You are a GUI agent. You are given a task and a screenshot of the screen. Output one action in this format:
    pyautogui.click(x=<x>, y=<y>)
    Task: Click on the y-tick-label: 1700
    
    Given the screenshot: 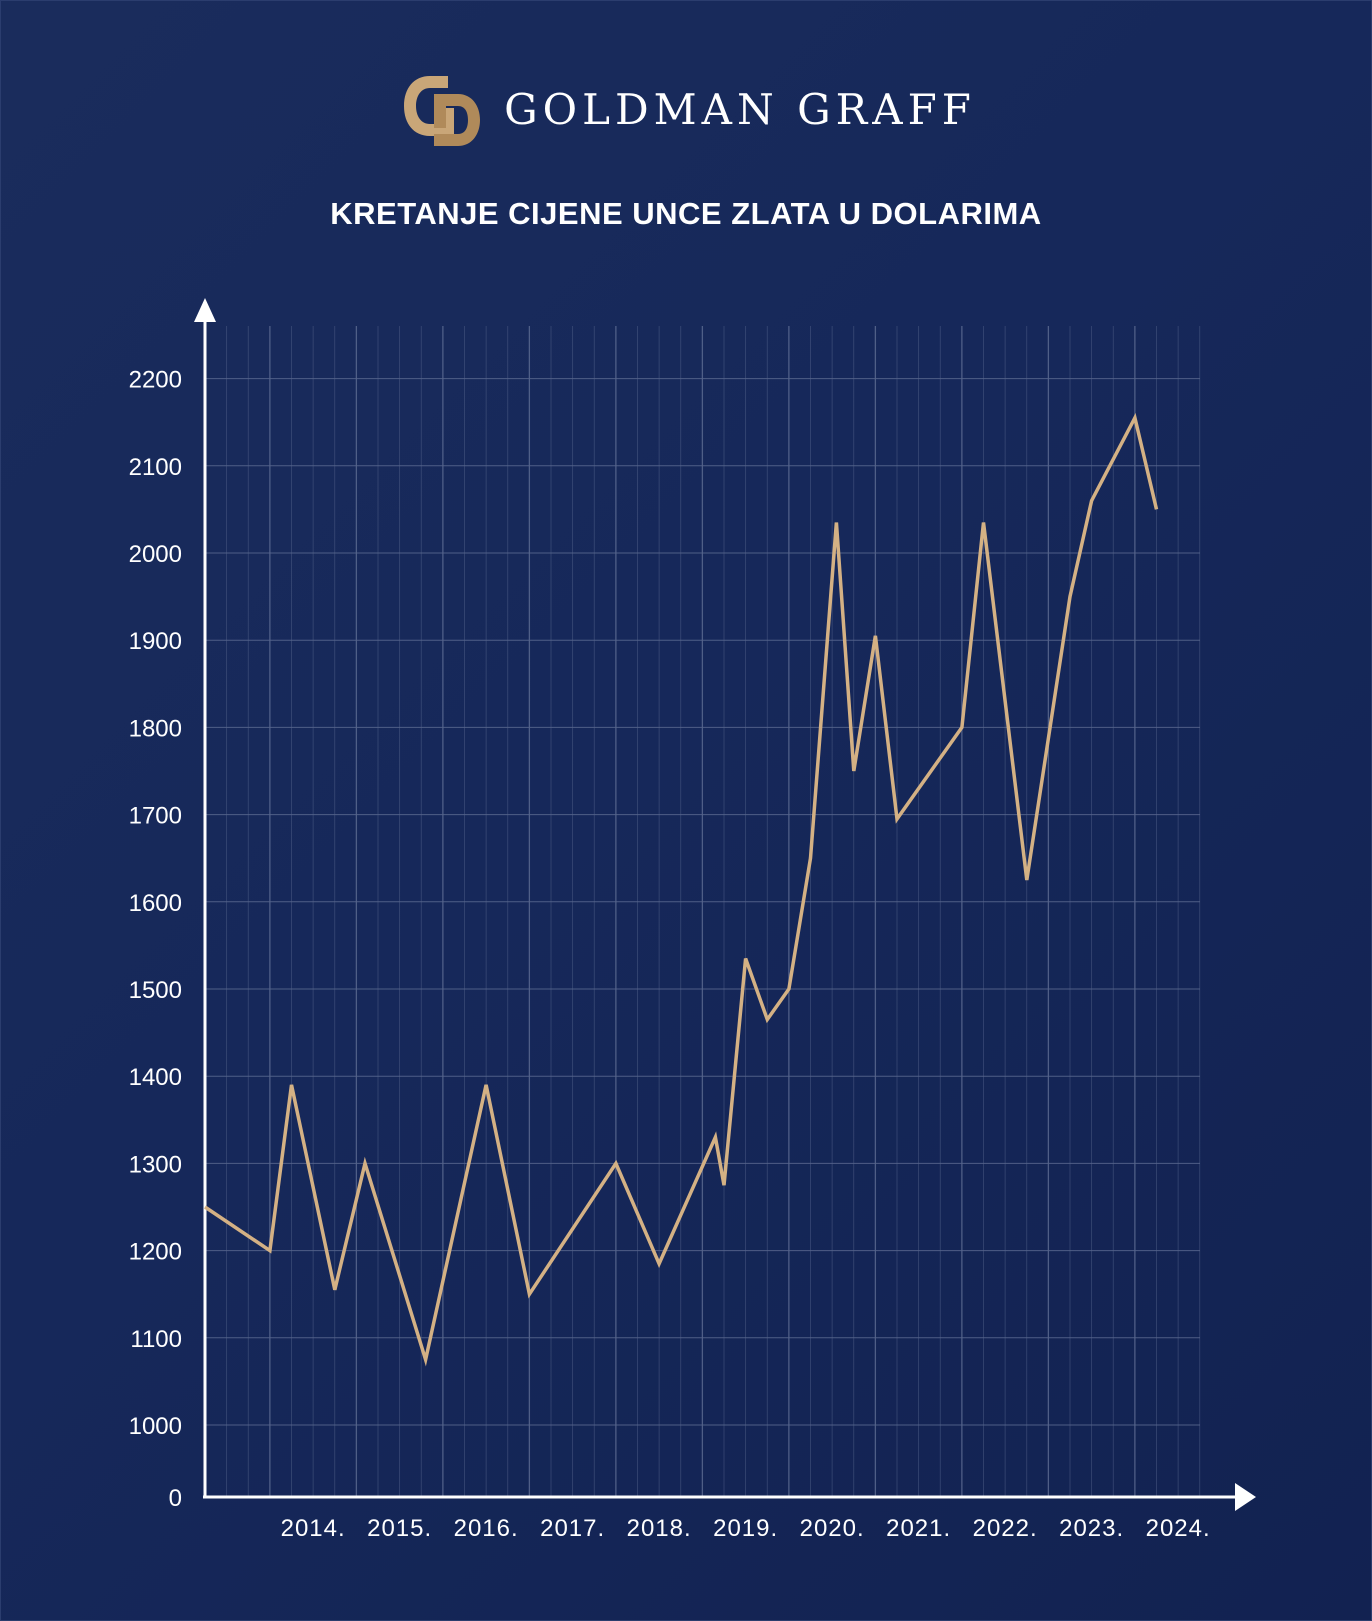 What is the action you would take?
    pyautogui.click(x=155, y=816)
    